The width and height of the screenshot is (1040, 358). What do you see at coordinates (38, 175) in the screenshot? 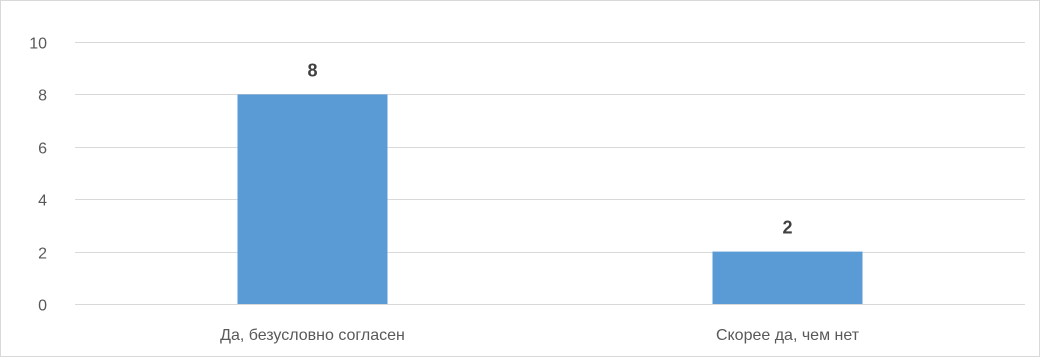
I see `y-axis-ticks: 0 2 4 6 8 10` at bounding box center [38, 175].